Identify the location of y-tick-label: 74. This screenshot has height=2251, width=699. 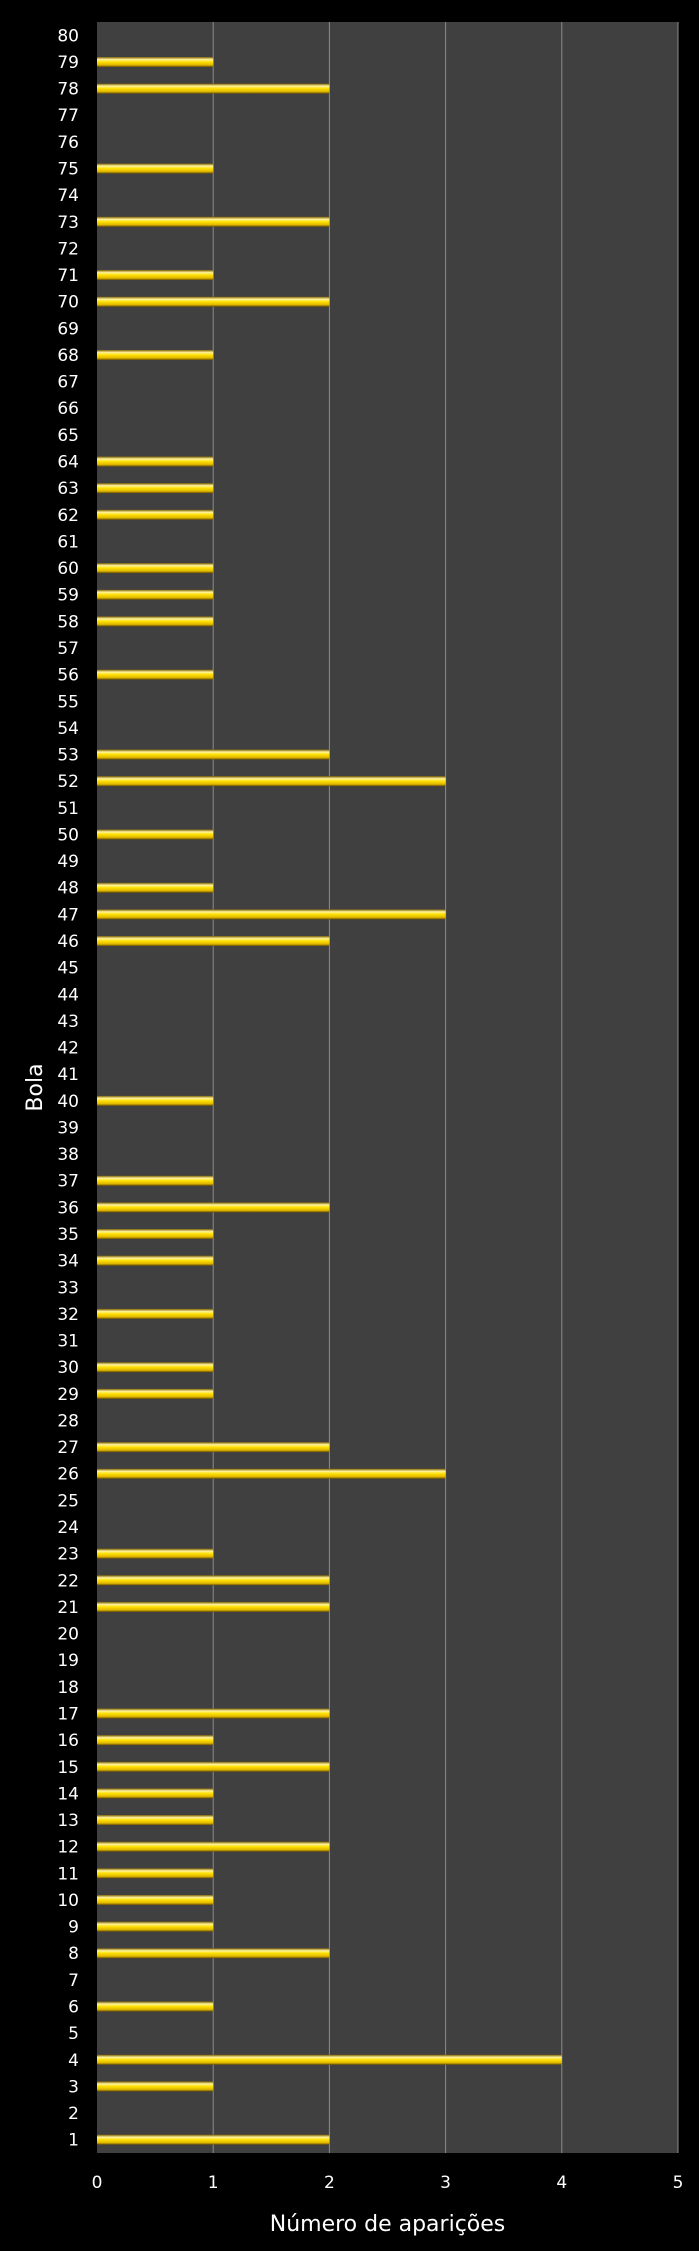
(68, 196).